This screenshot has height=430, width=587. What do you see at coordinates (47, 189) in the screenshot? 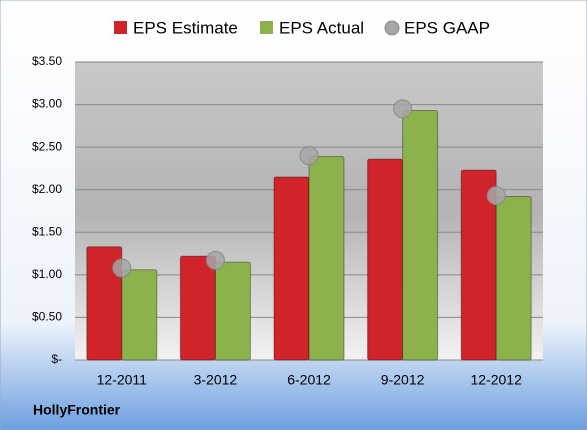
I see `y-tick-label: $2.00` at bounding box center [47, 189].